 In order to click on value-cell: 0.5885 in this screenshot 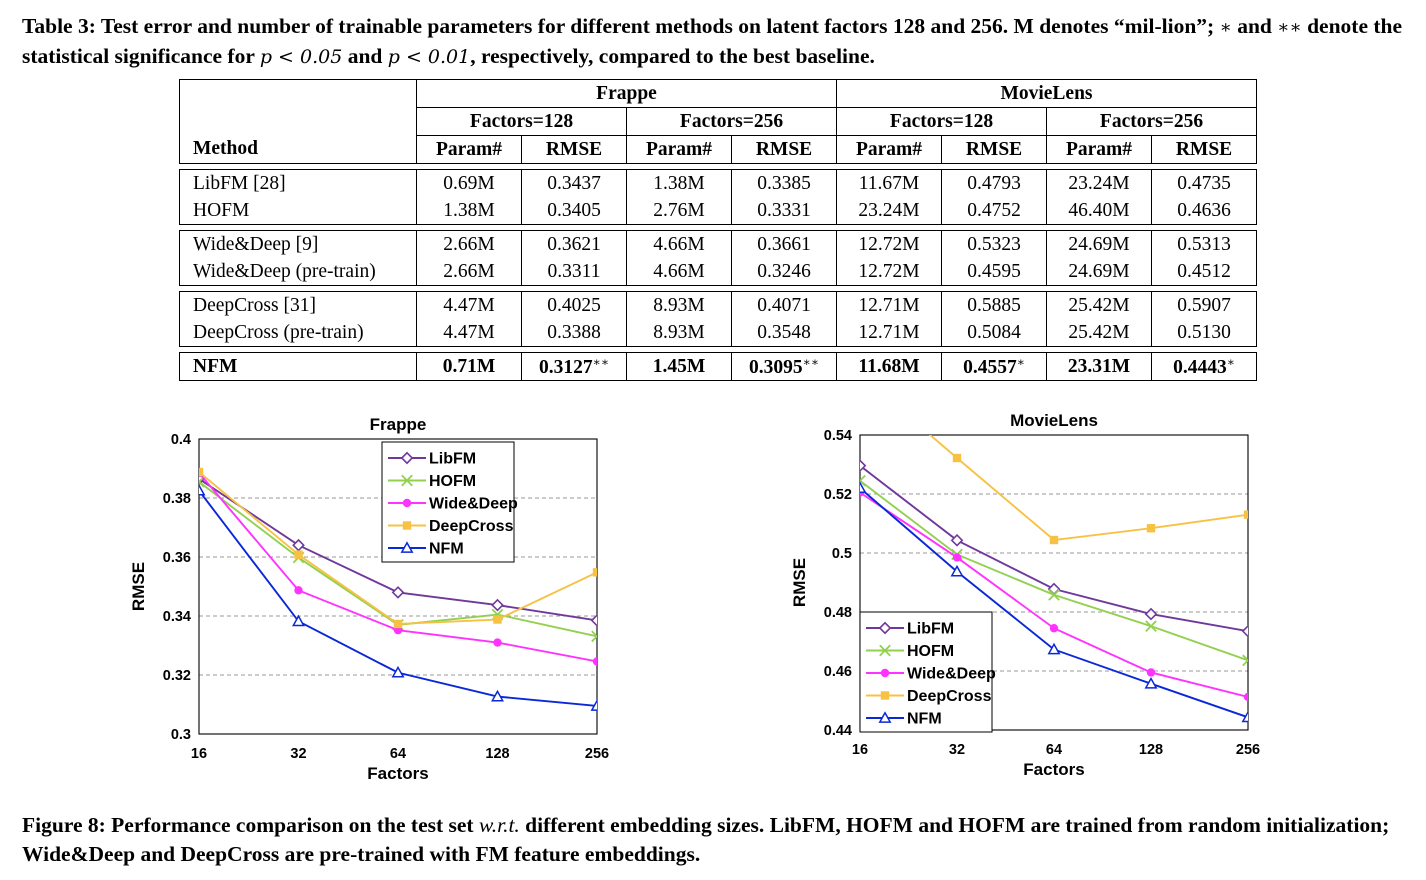, I will do `click(994, 305)`.